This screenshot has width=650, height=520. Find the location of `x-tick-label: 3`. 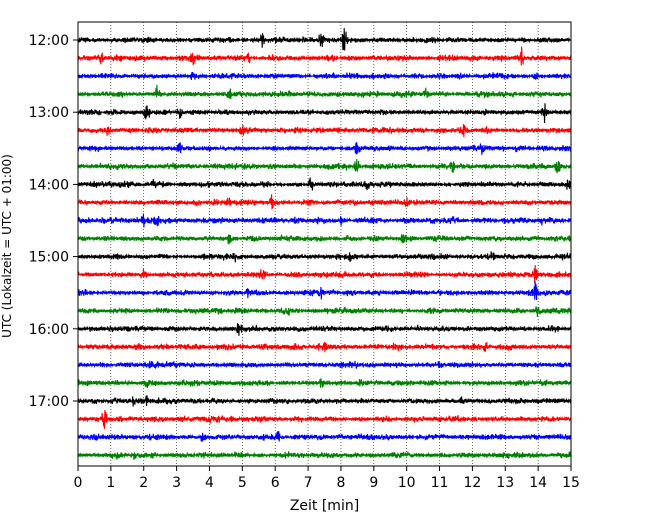

x-tick-label: 3 is located at coordinates (176, 483).